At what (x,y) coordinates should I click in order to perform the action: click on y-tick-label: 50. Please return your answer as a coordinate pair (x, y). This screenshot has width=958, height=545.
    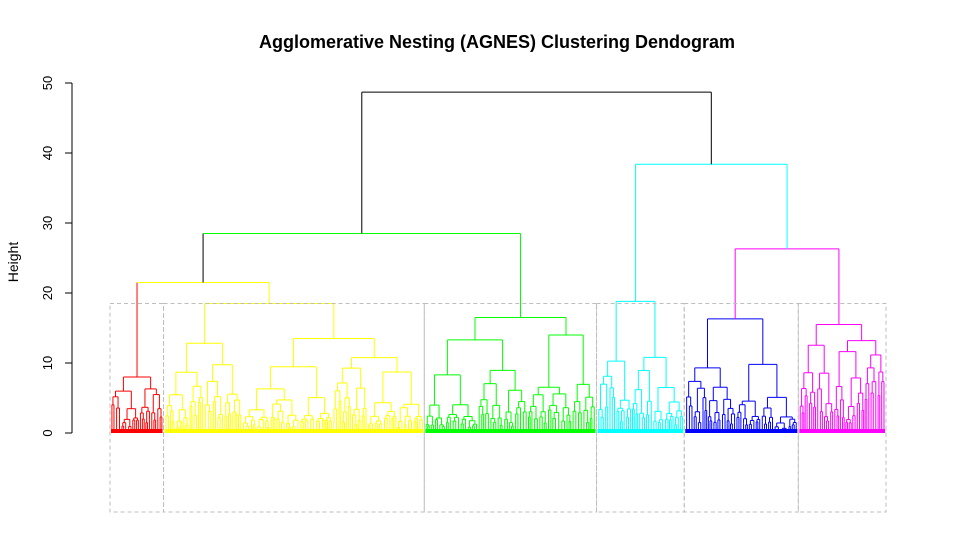
    Looking at the image, I should click on (47, 83).